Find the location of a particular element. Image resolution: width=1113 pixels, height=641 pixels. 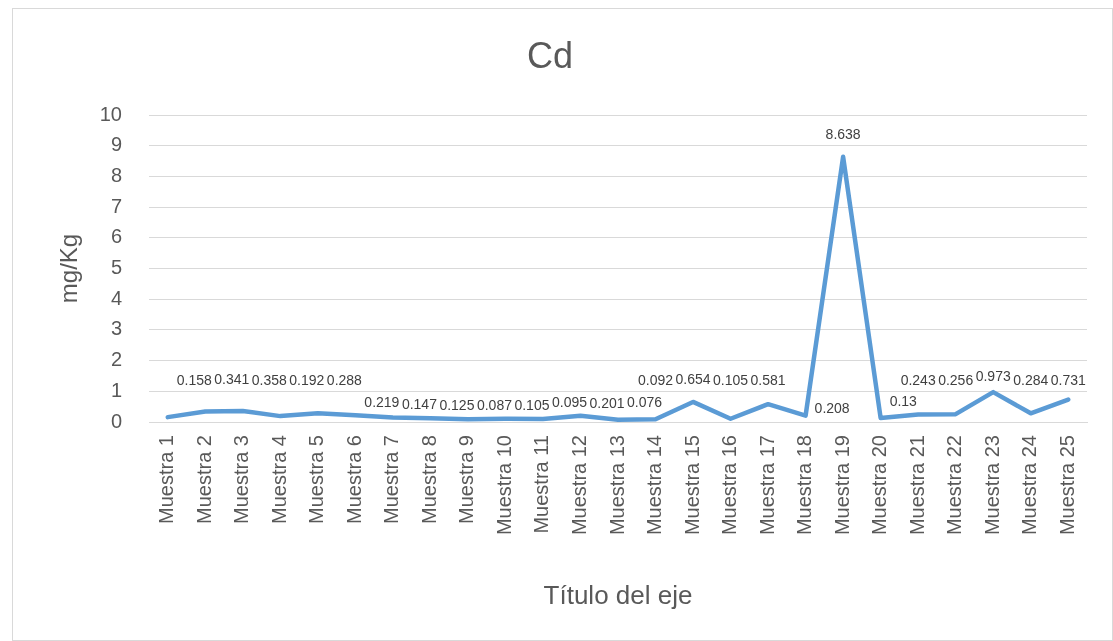

x-tick-label: Muestra 5 is located at coordinates (316, 479).